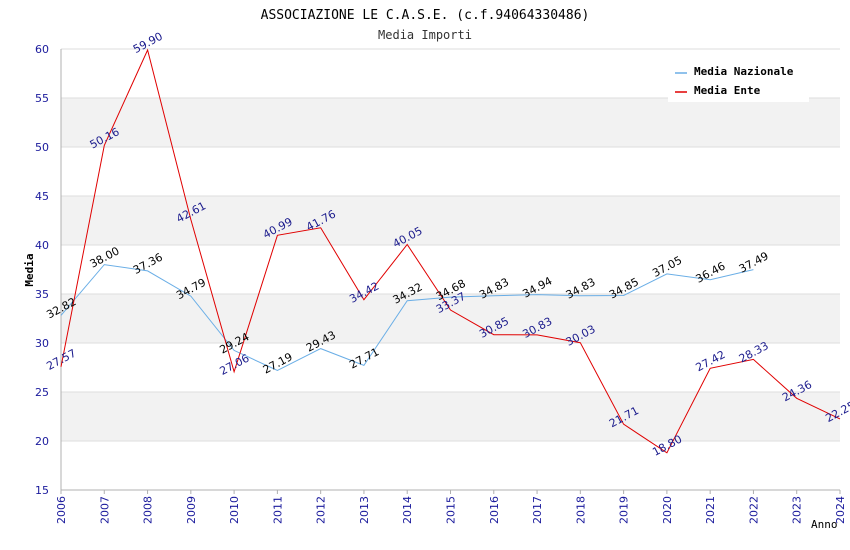 Image resolution: width=850 pixels, height=550 pixels. Describe the element at coordinates (29, 269) in the screenshot. I see `y-axis-label: Media` at that location.